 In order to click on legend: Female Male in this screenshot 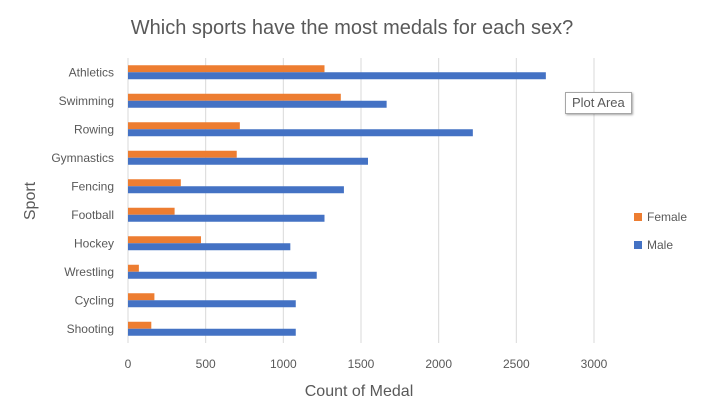, I will do `click(660, 231)`.